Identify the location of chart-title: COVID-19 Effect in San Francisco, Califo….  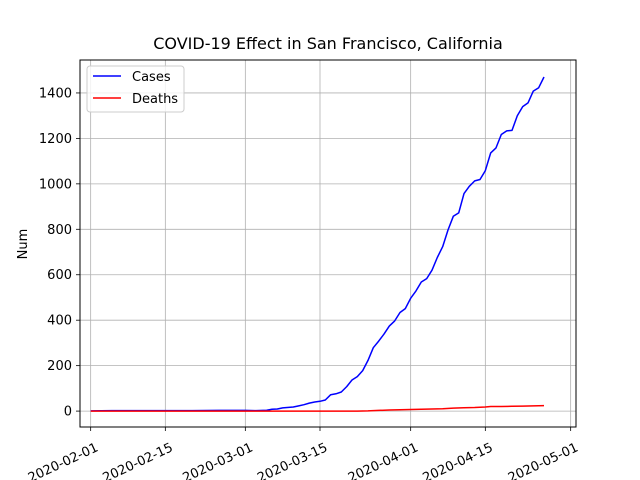
(328, 43).